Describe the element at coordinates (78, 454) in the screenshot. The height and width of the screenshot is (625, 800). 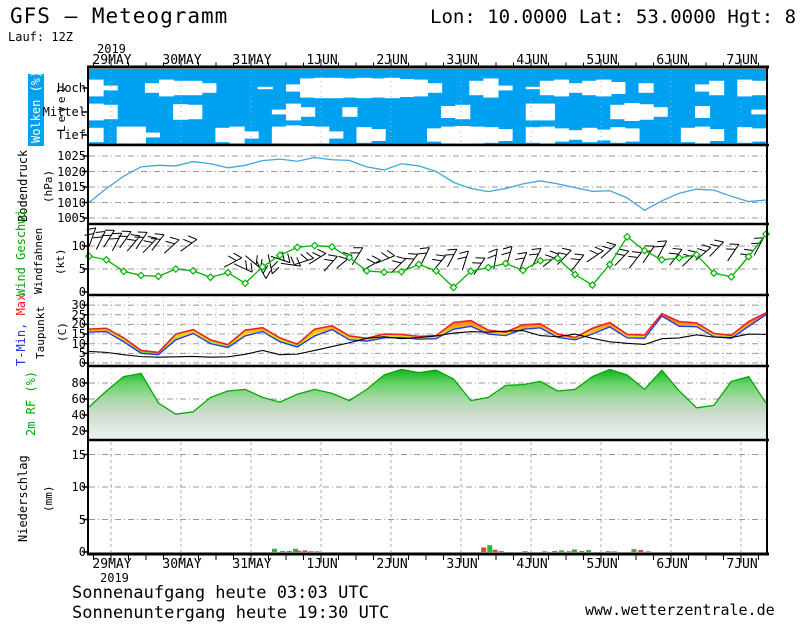
I see `precip-tick: 15` at that location.